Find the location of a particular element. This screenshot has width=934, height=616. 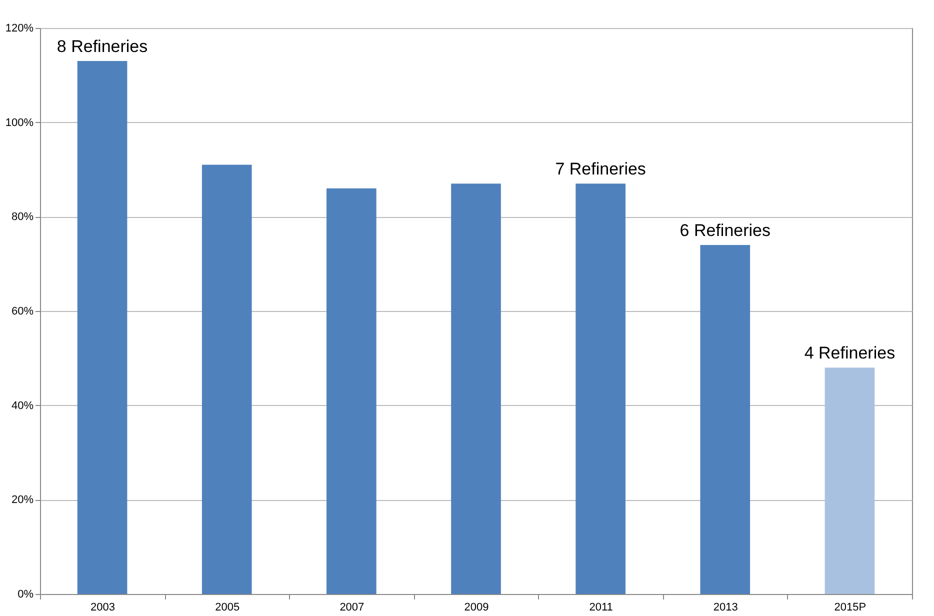

y-tick-label: 0% is located at coordinates (26, 594).